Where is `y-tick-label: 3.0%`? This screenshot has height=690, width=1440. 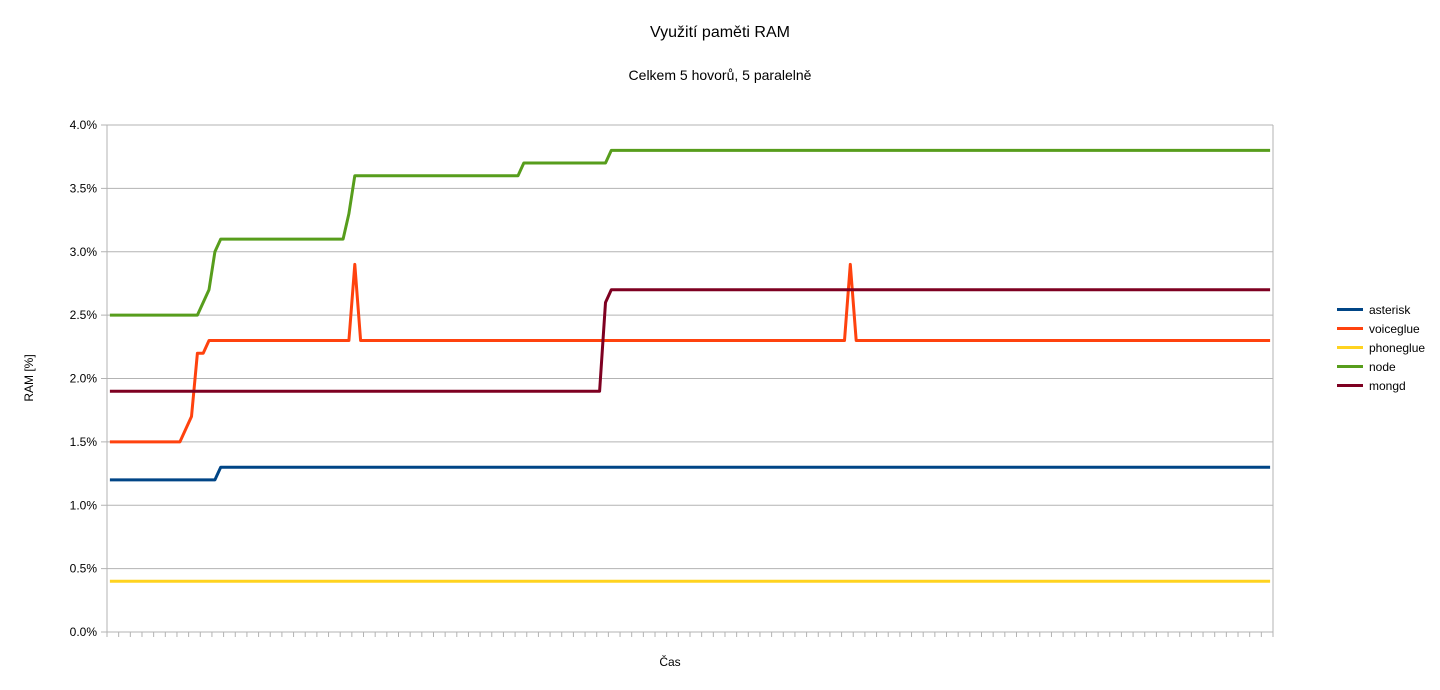
y-tick-label: 3.0% is located at coordinates (84, 252).